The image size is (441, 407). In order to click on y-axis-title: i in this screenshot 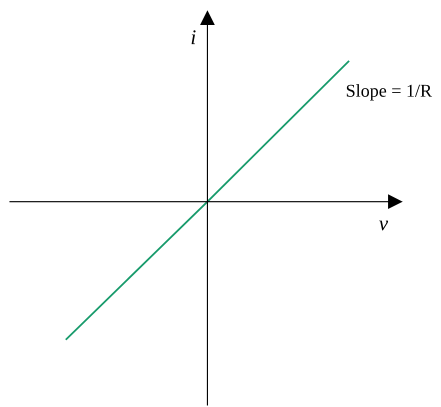, I will do `click(194, 37)`.